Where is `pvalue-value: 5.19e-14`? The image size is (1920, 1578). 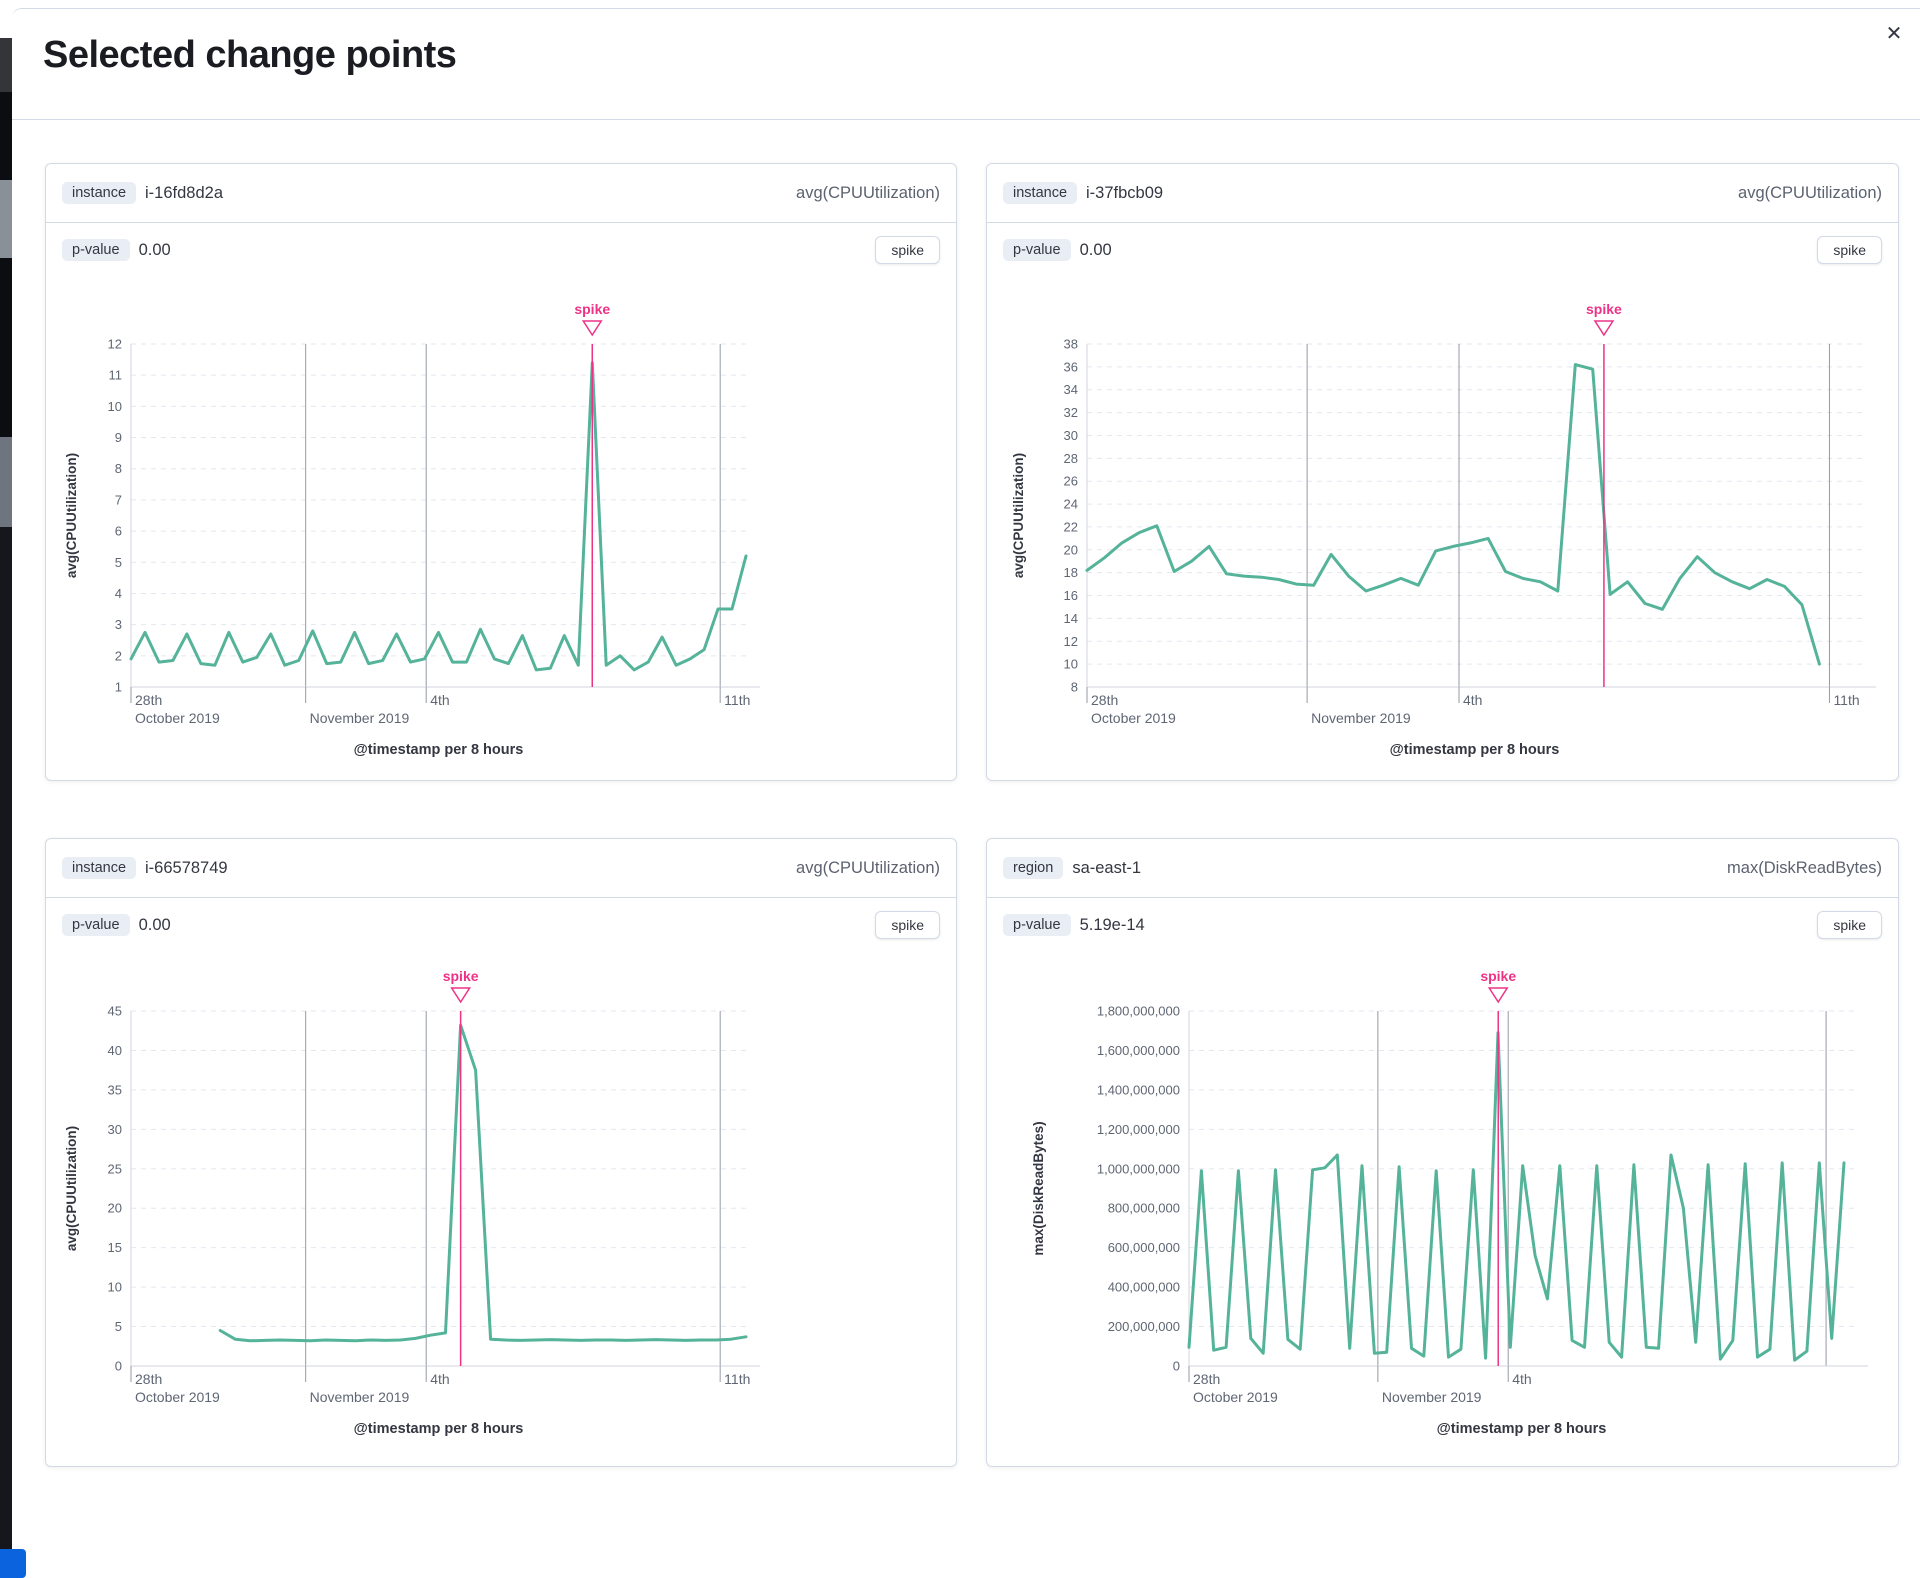 pvalue-value: 5.19e-14 is located at coordinates (1112, 924).